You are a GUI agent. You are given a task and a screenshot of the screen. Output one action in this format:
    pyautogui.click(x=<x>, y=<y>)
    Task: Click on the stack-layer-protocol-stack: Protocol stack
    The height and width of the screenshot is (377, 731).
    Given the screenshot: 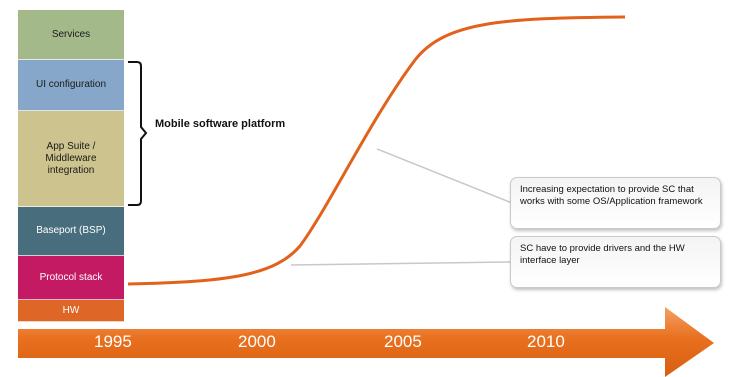 What is the action you would take?
    pyautogui.click(x=71, y=278)
    